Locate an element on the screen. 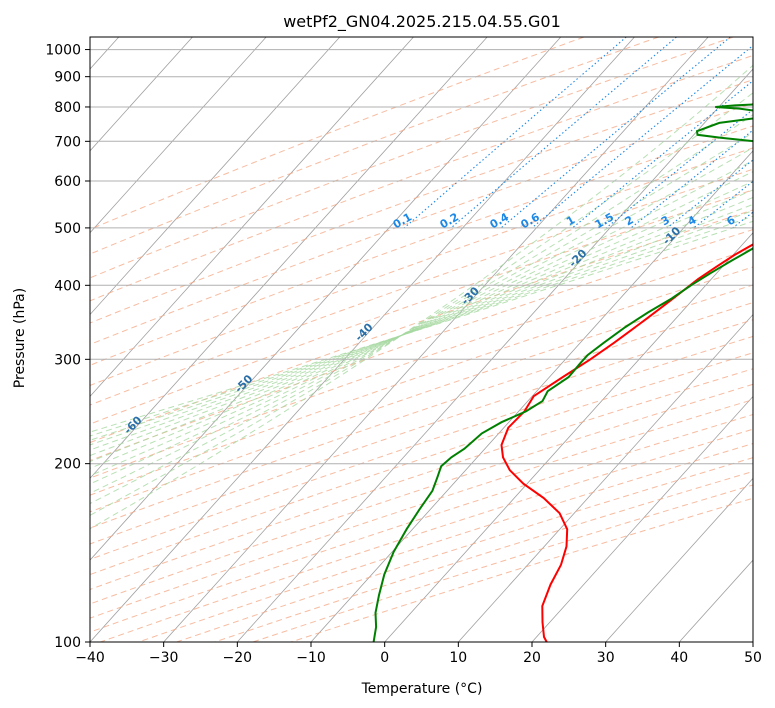 Image resolution: width=775 pixels, height=708 pixels. dry-adiabat-label: -70 is located at coordinates (7, 487).